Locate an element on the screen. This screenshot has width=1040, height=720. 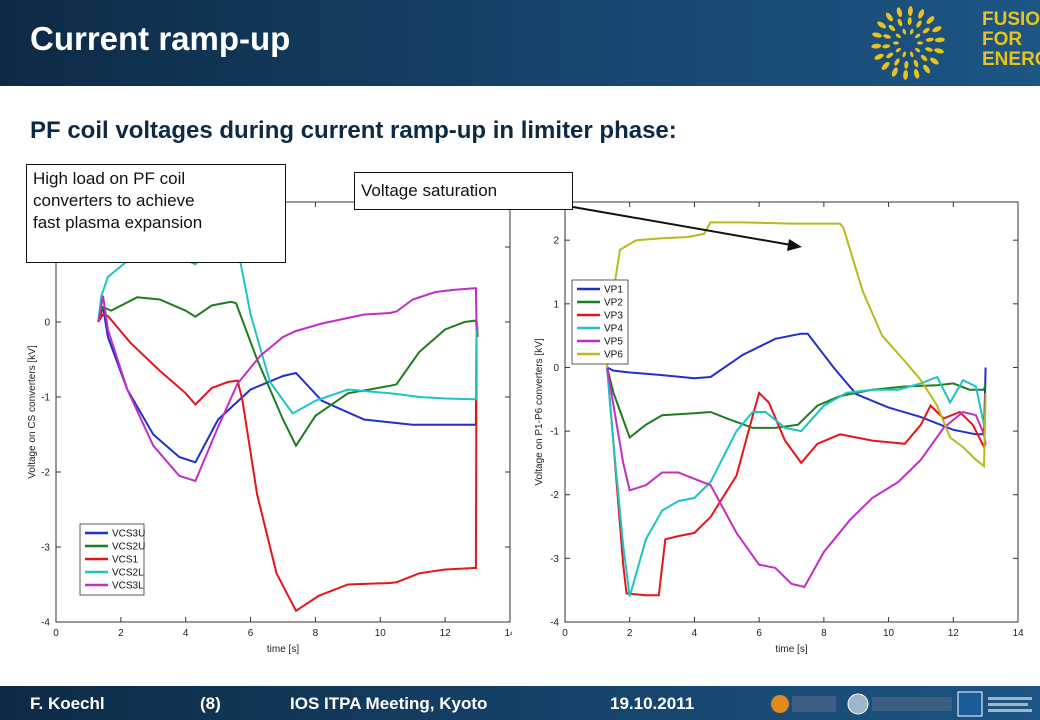
footer-date: 19.10.2011 is located at coordinates (652, 703).